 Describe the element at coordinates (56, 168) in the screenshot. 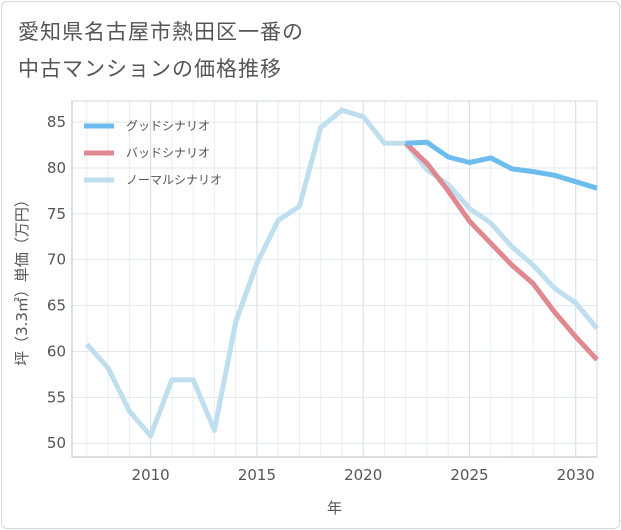

I see `y-tick-label: 80` at that location.